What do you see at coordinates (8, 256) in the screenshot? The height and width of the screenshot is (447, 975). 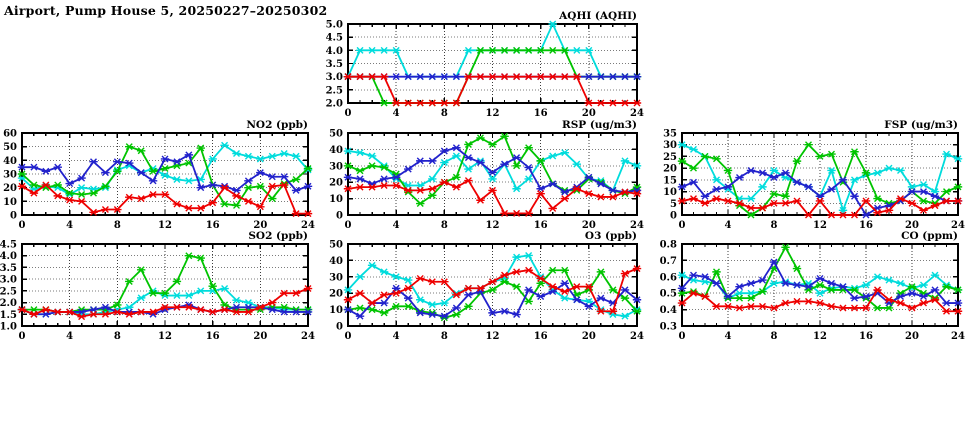 I see `y-tick-label: 4.0` at bounding box center [8, 256].